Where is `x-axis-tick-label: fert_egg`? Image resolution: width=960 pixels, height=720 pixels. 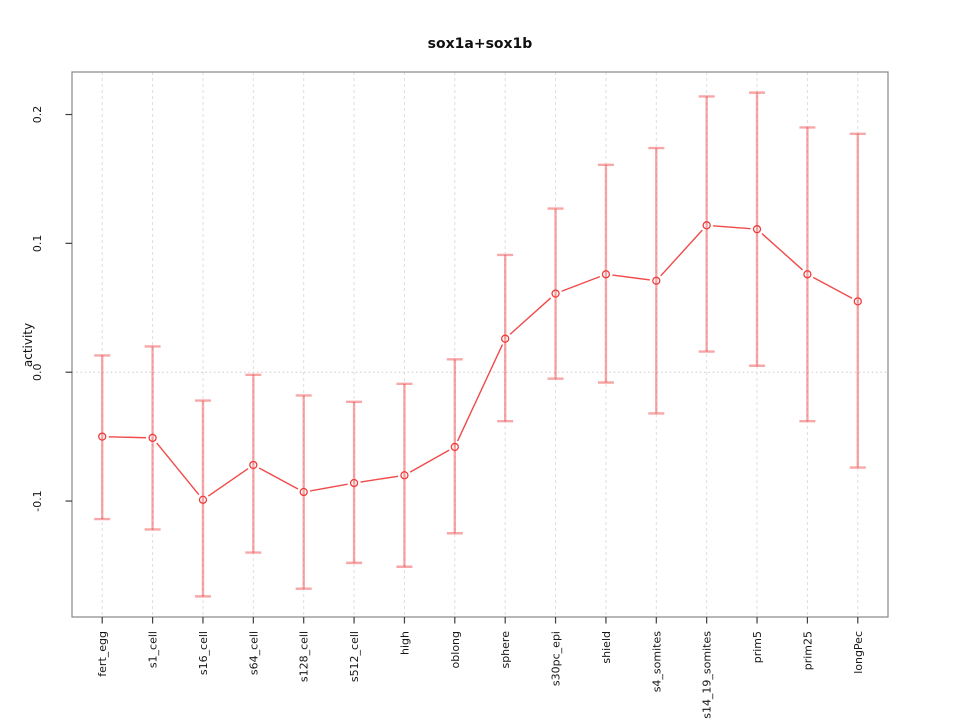 x-axis-tick-label: fert_egg is located at coordinates (102, 654).